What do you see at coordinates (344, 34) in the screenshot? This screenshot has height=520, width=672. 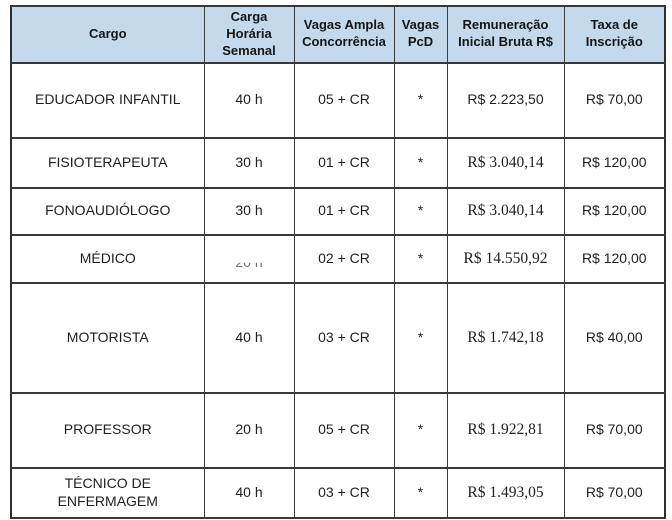 I see `header-cell-vagas-ampla: Vagas Ampla Concorrência` at bounding box center [344, 34].